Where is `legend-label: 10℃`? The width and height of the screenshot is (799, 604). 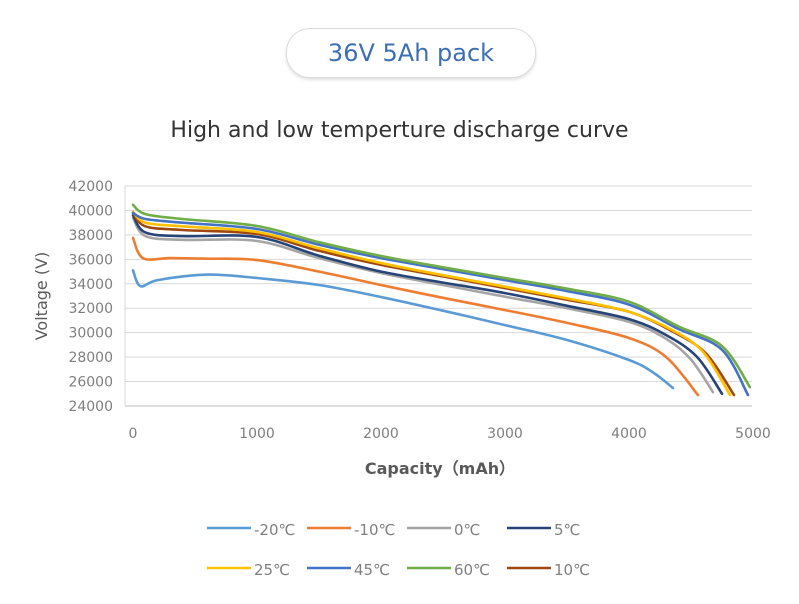 legend-label: 10℃ is located at coordinates (572, 570).